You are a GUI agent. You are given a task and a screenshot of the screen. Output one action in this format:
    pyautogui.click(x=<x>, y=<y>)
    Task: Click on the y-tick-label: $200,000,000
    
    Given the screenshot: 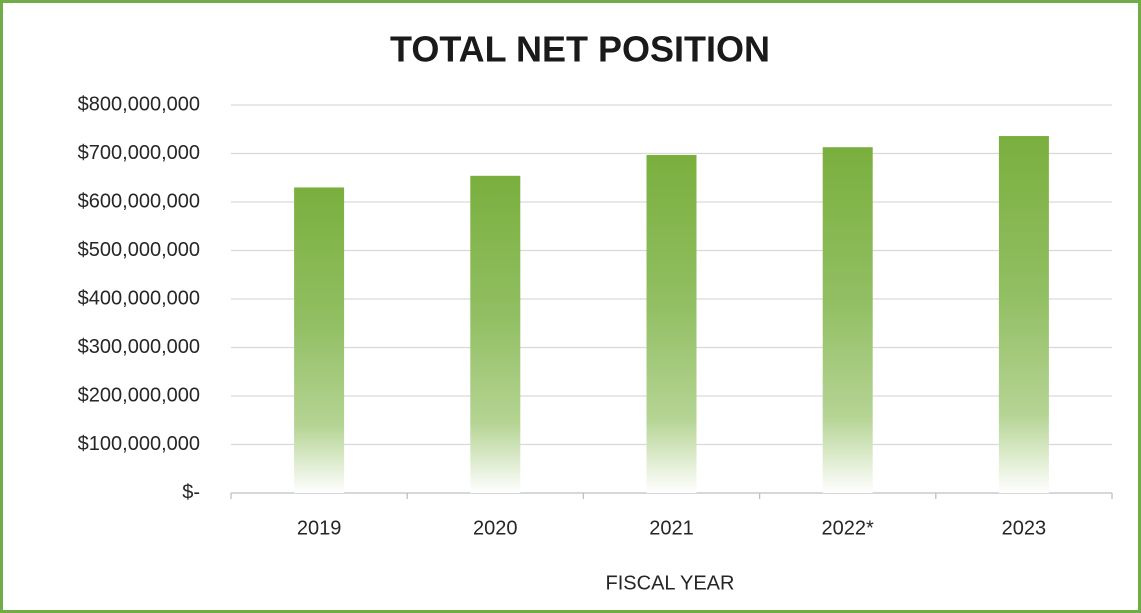 What is the action you would take?
    pyautogui.click(x=139, y=395)
    